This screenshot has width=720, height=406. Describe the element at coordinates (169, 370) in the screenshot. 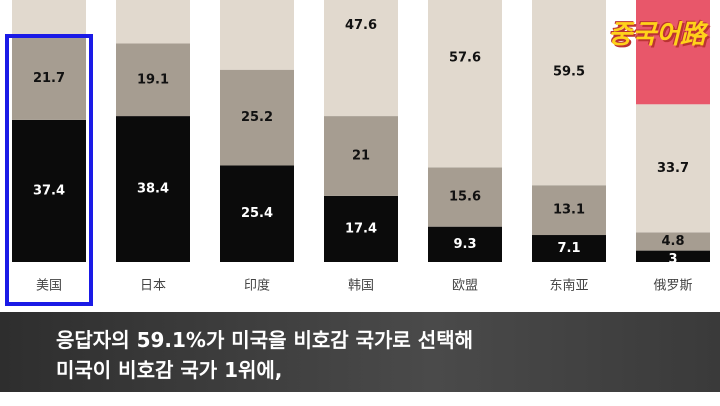

I see `caption-line: 미국이 비호감 국가 1위에,` at that location.